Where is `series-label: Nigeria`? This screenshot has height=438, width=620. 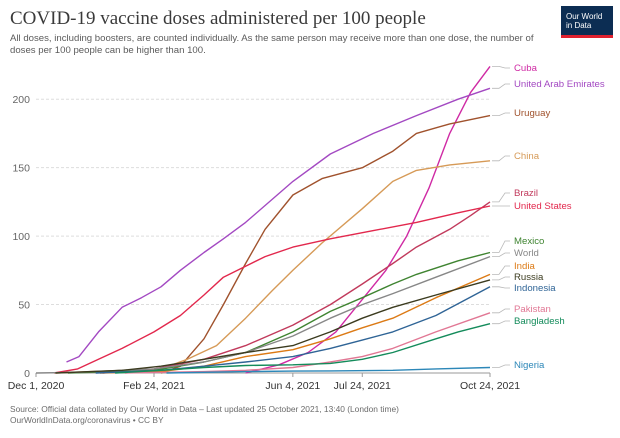 series-label: Nigeria is located at coordinates (529, 365).